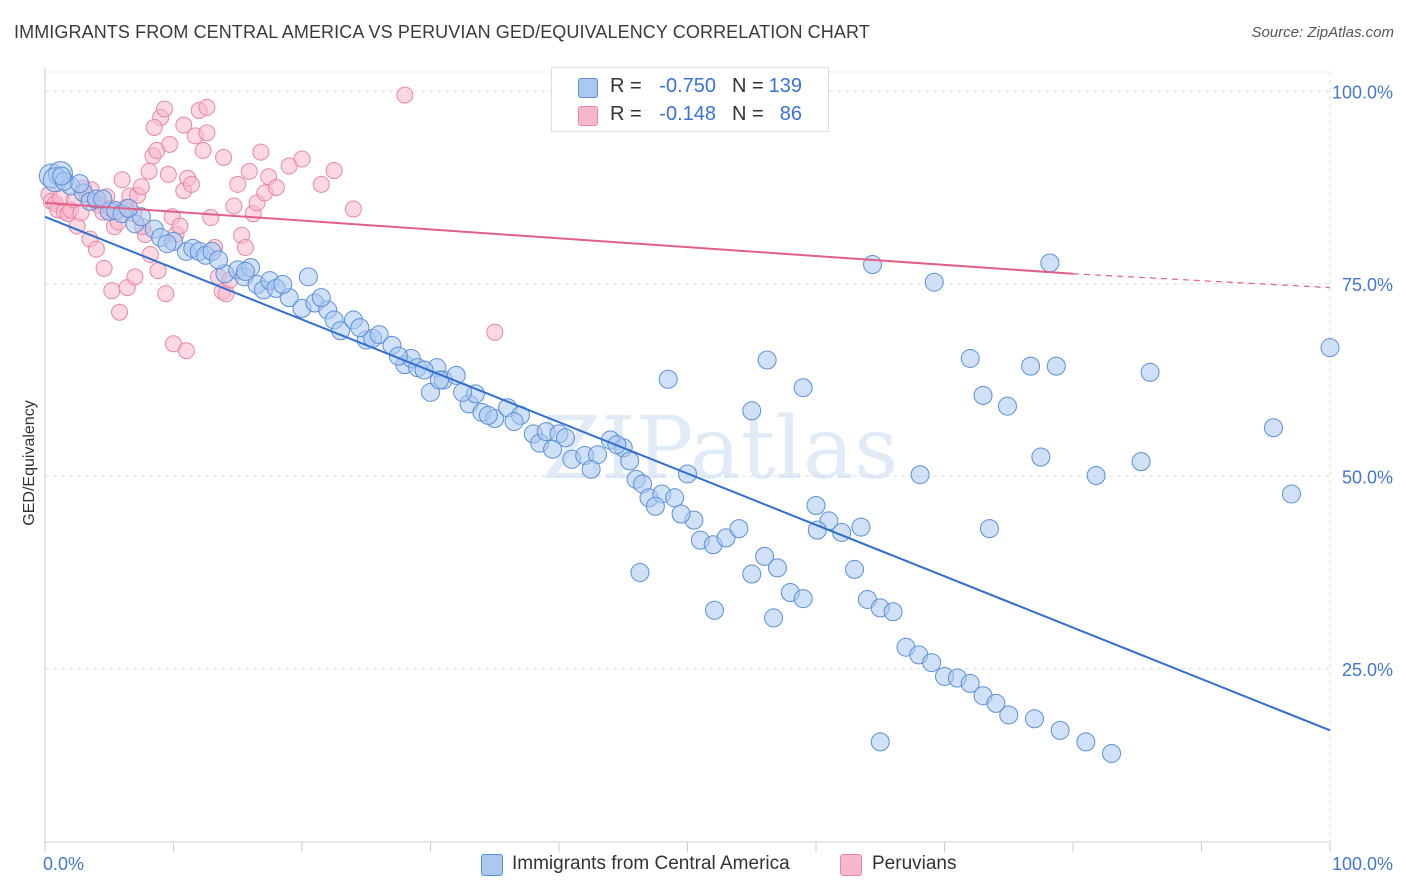 The image size is (1406, 892). I want to click on n-value: 139, so click(785, 86).